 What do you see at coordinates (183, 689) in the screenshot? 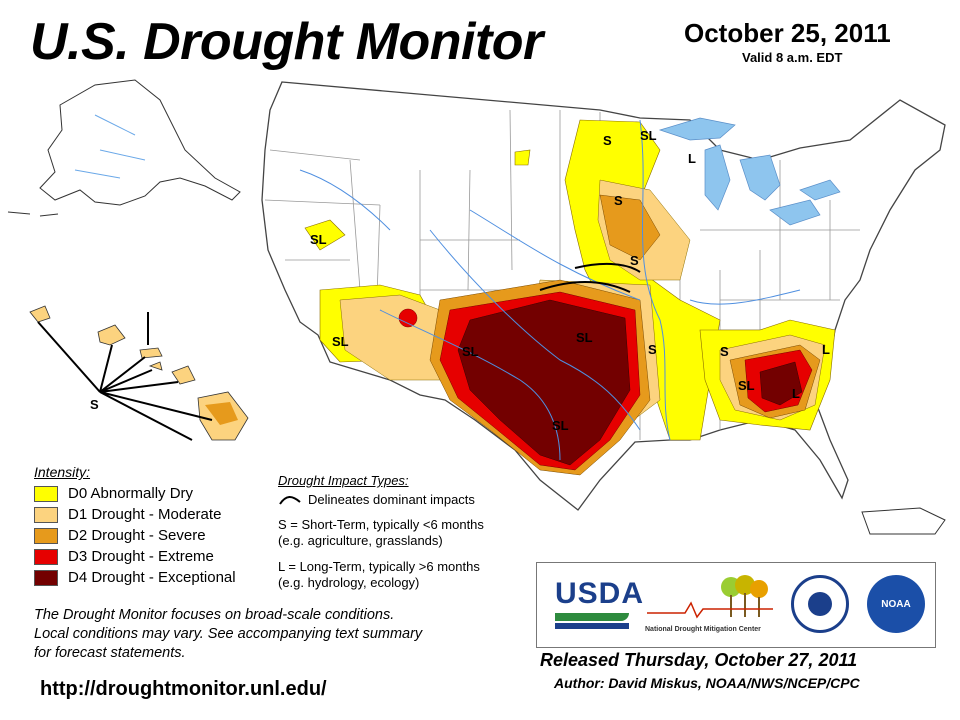
I see `website-url: http://droughtmonitor.unl.edu/` at bounding box center [183, 689].